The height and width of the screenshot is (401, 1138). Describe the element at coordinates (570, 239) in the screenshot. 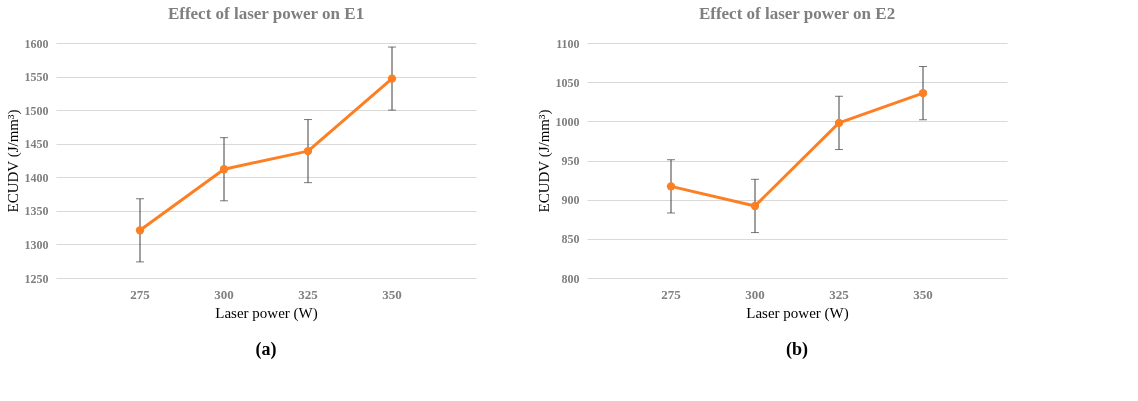

I see `y-tick-label: 850` at that location.